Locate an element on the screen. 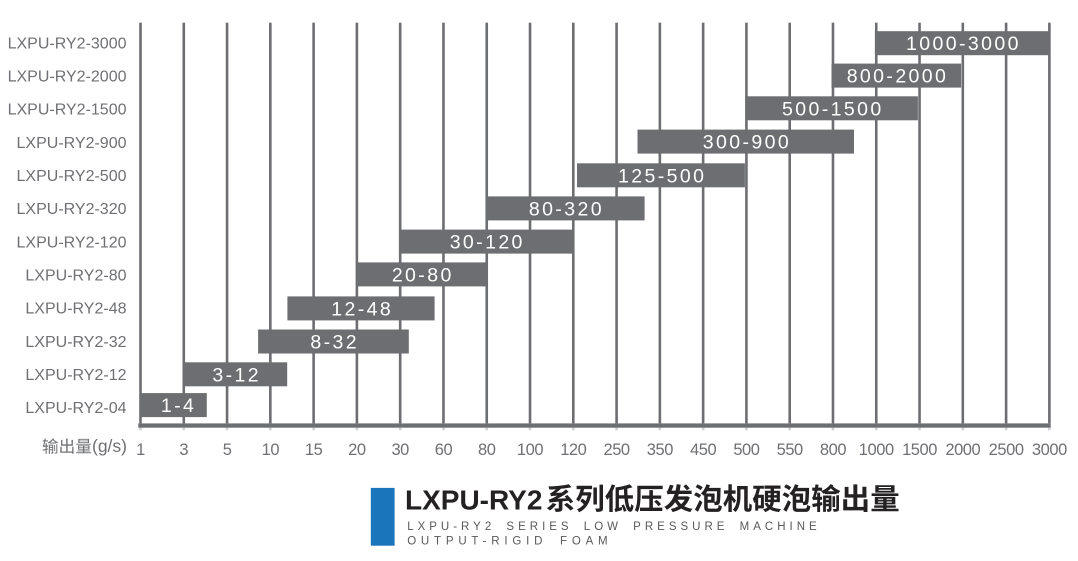 Image resolution: width=1078 pixels, height=561 pixels. svg-text: 12-48 is located at coordinates (362, 309).